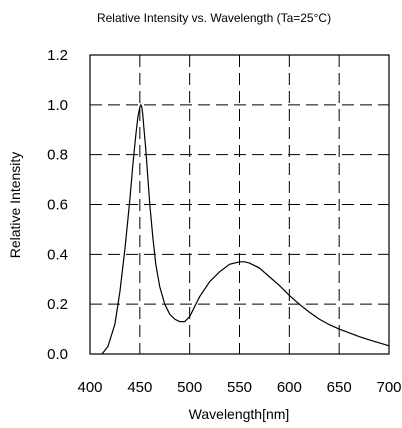  Describe the element at coordinates (189, 387) in the screenshot. I see `x-tick-label: 500` at that location.